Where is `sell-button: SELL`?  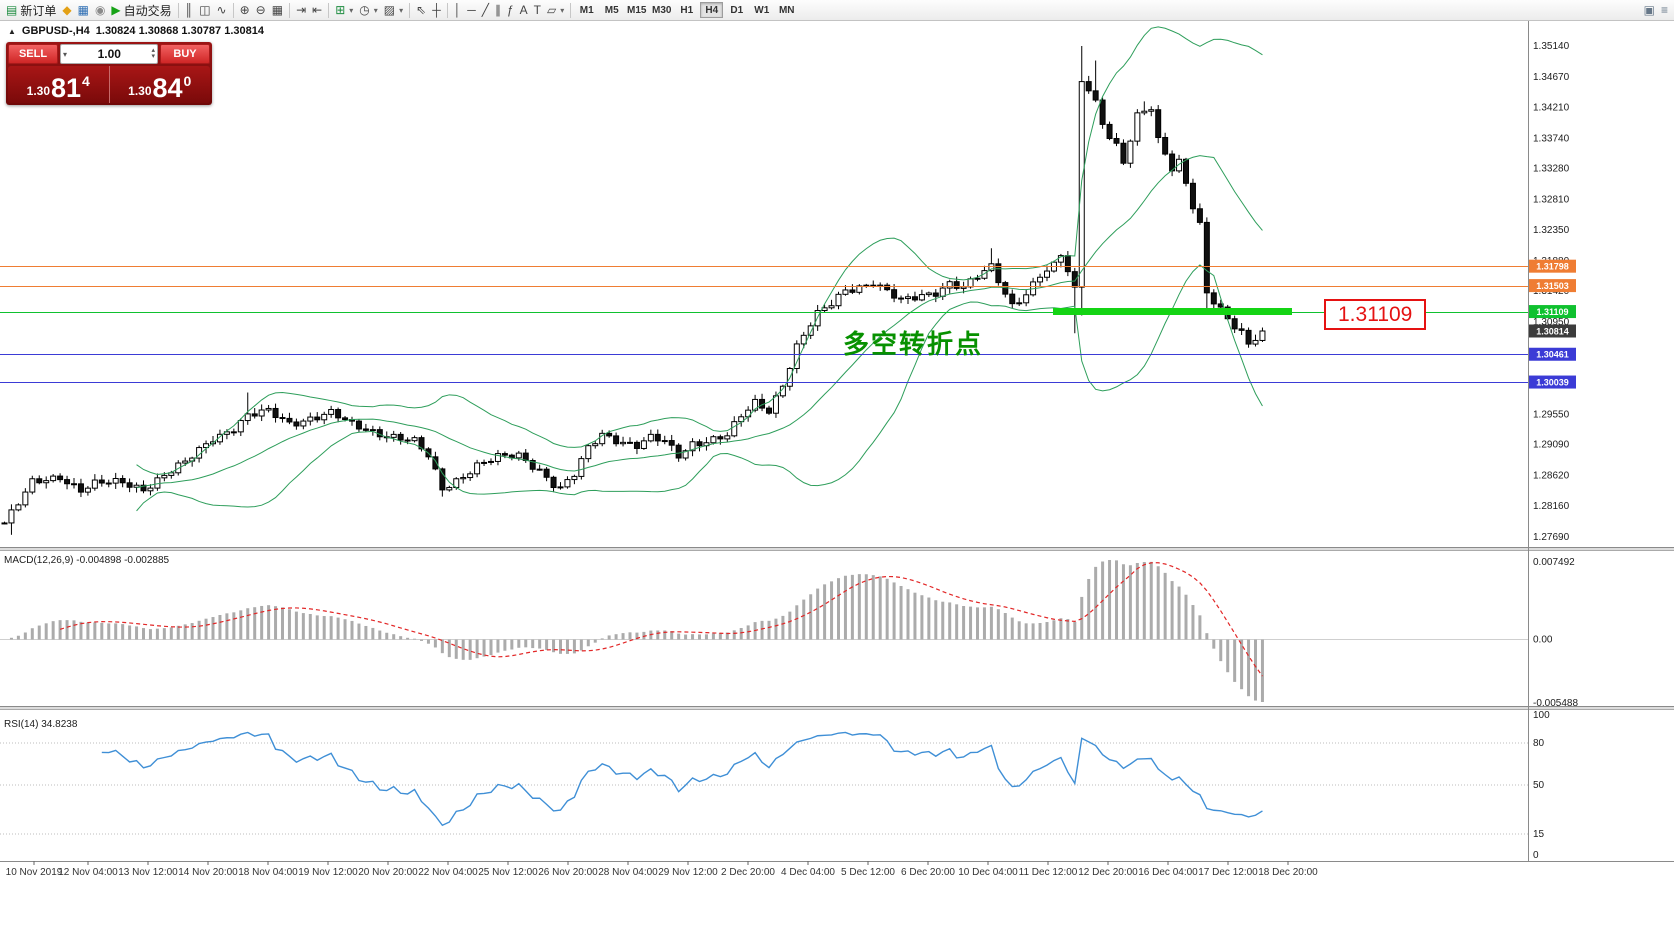 sell-button: SELL is located at coordinates (33, 54).